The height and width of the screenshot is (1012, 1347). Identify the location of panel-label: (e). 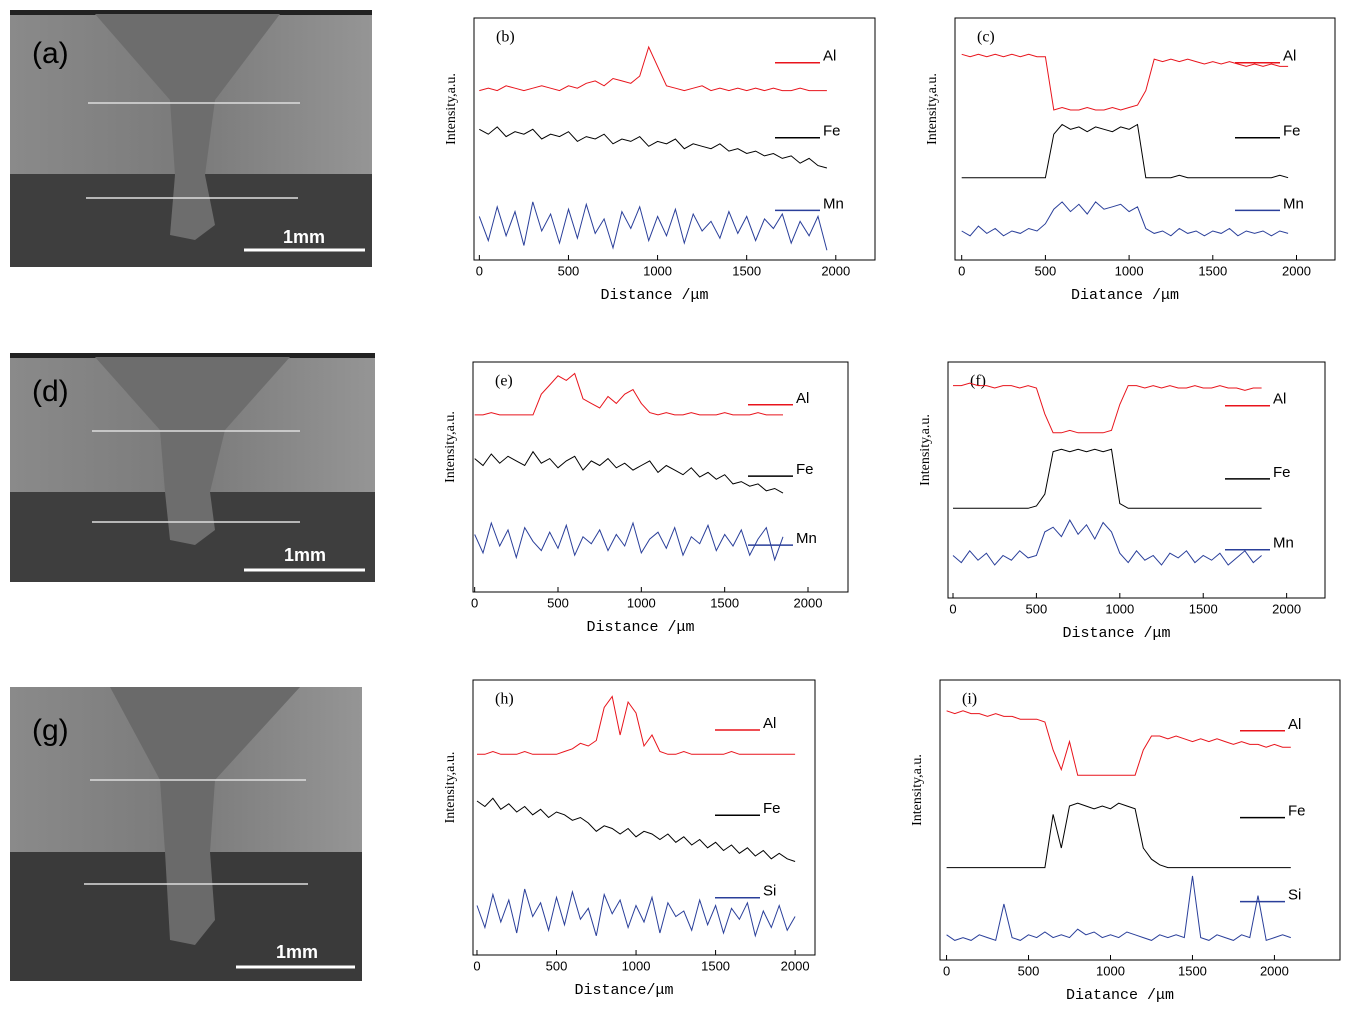
(504, 381).